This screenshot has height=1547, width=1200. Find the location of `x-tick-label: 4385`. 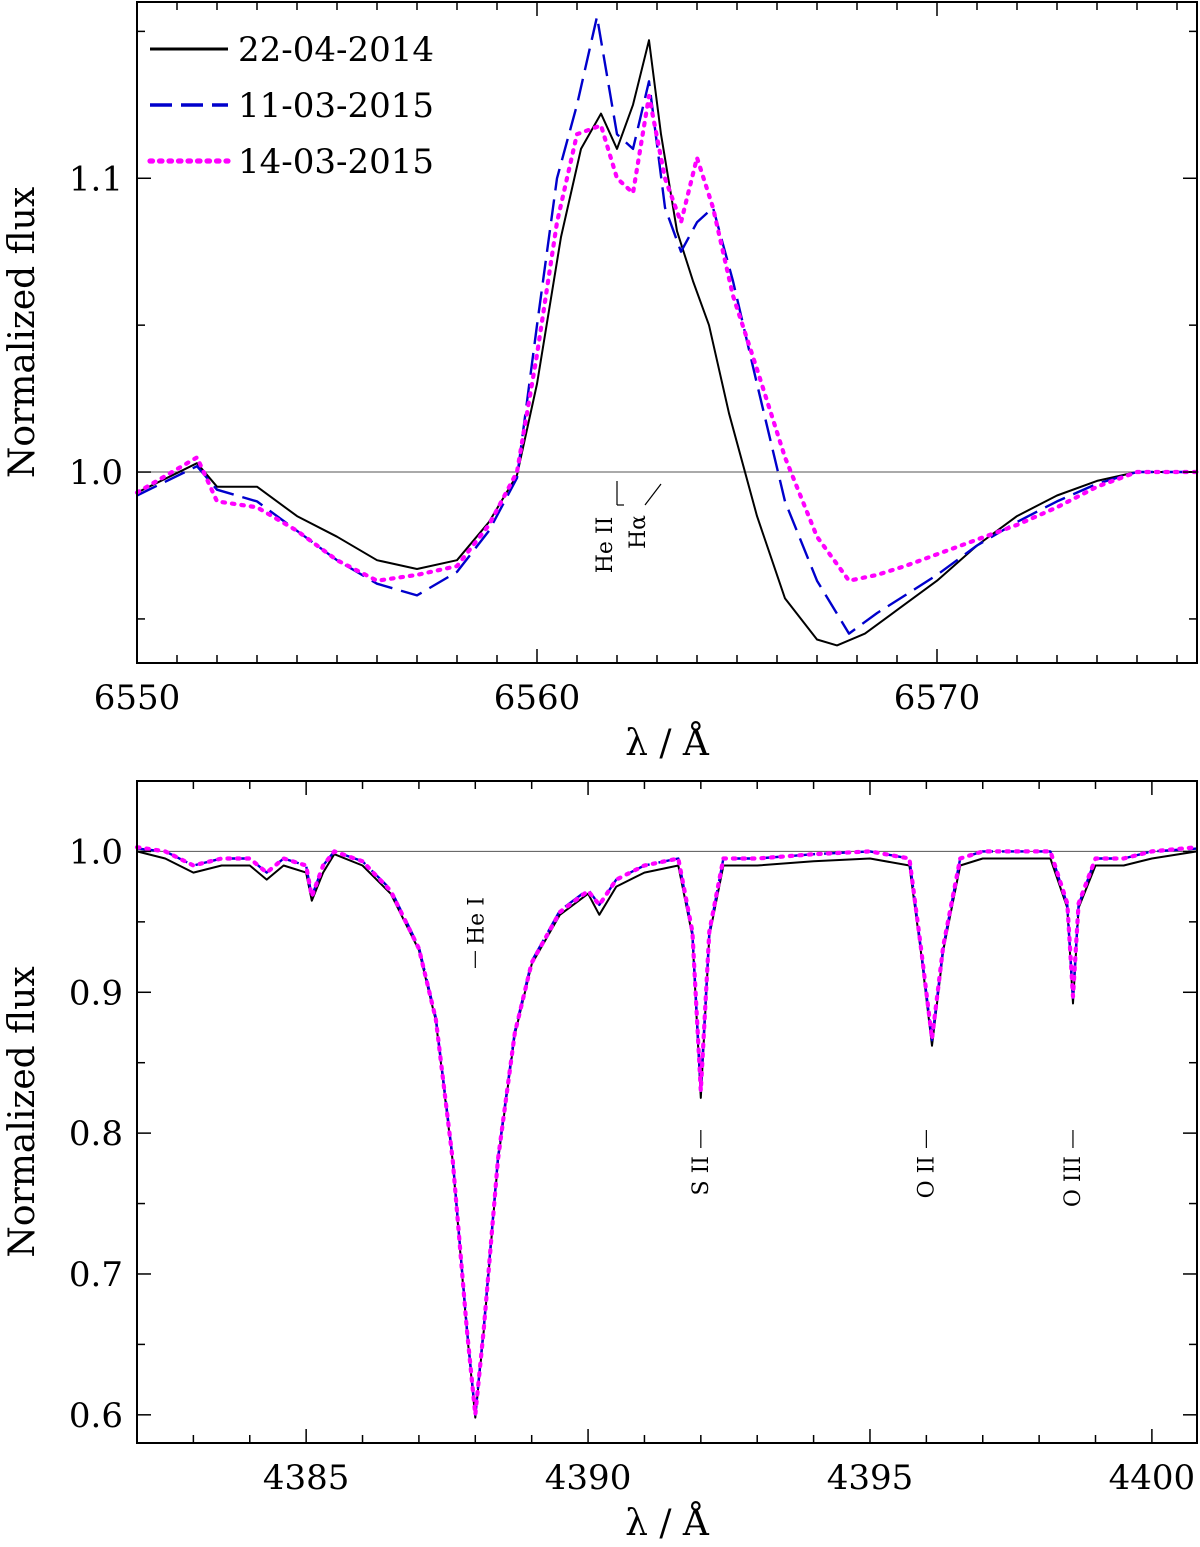

x-tick-label: 4385 is located at coordinates (306, 1478).